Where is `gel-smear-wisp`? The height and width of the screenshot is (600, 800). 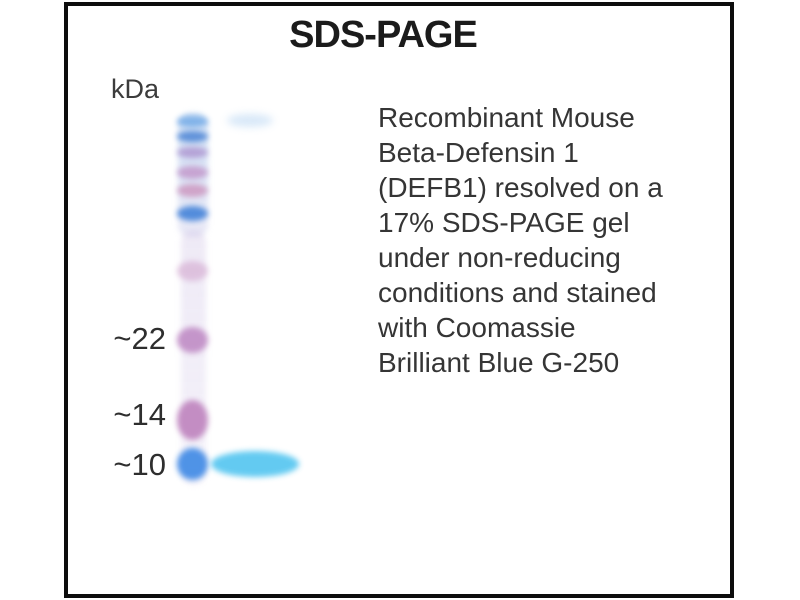 gel-smear-wisp is located at coordinates (250, 120).